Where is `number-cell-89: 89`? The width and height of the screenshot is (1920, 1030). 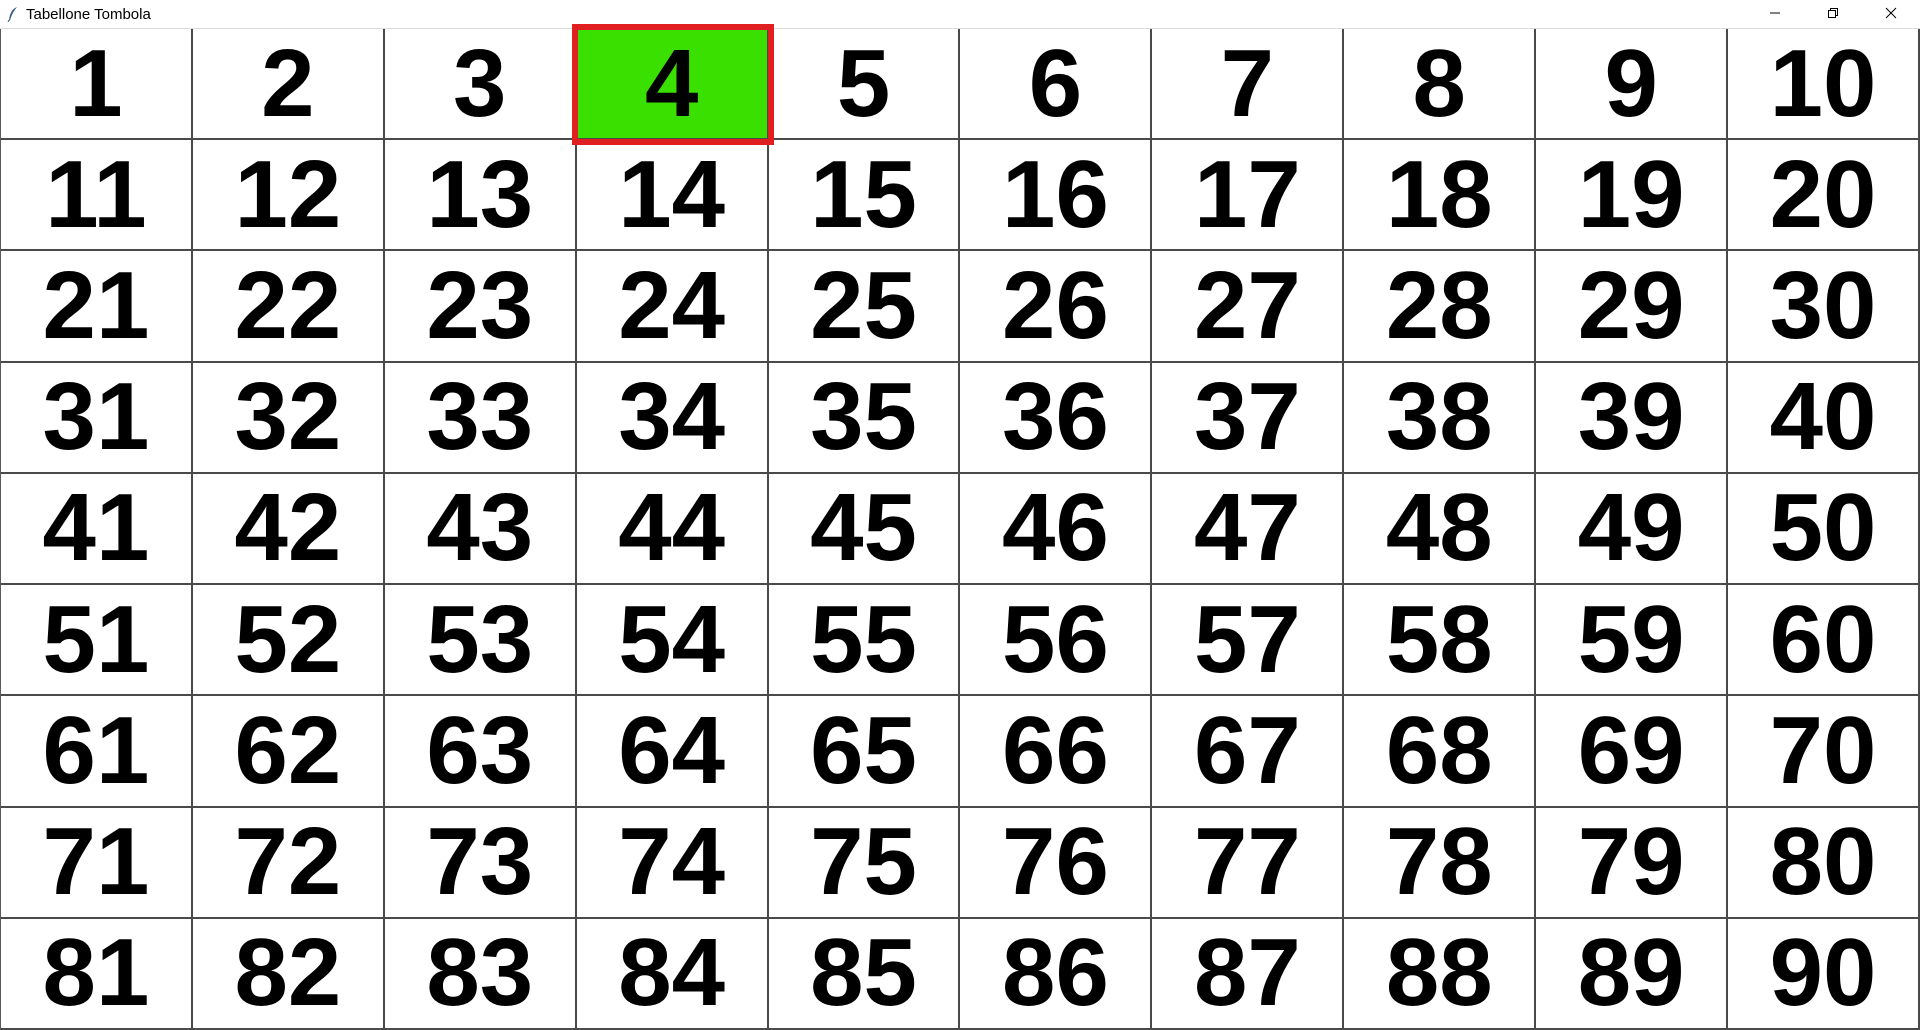 number-cell-89: 89 is located at coordinates (1632, 974).